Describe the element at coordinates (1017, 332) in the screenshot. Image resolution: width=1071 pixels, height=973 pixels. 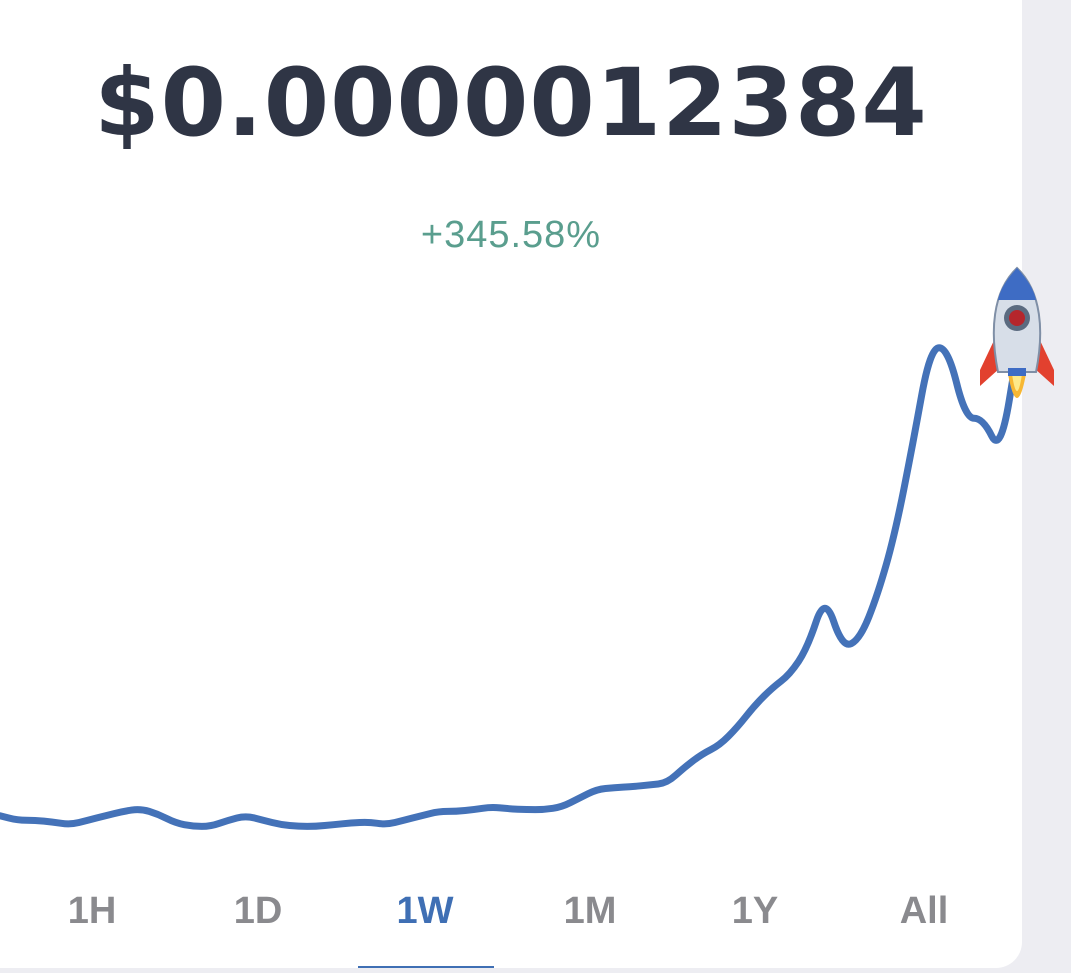
I see `rocket-icon` at that location.